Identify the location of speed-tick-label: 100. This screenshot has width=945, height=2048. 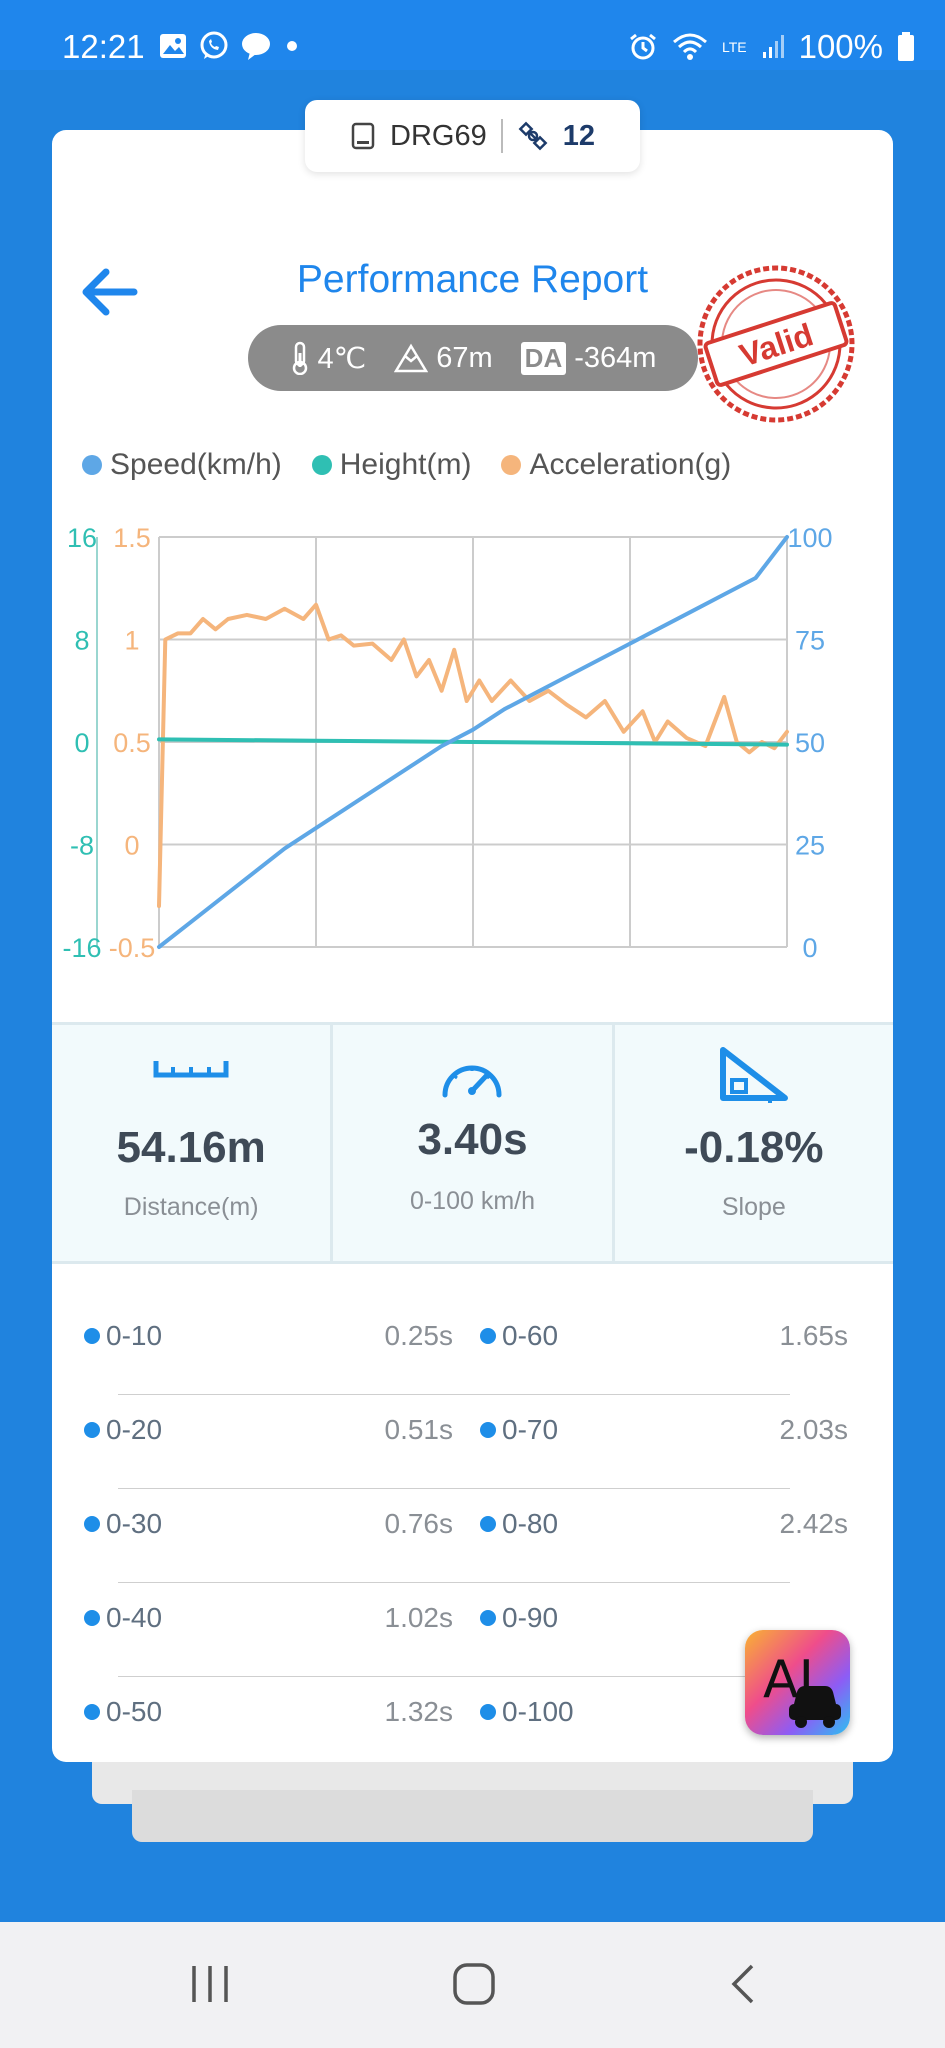
(809, 538).